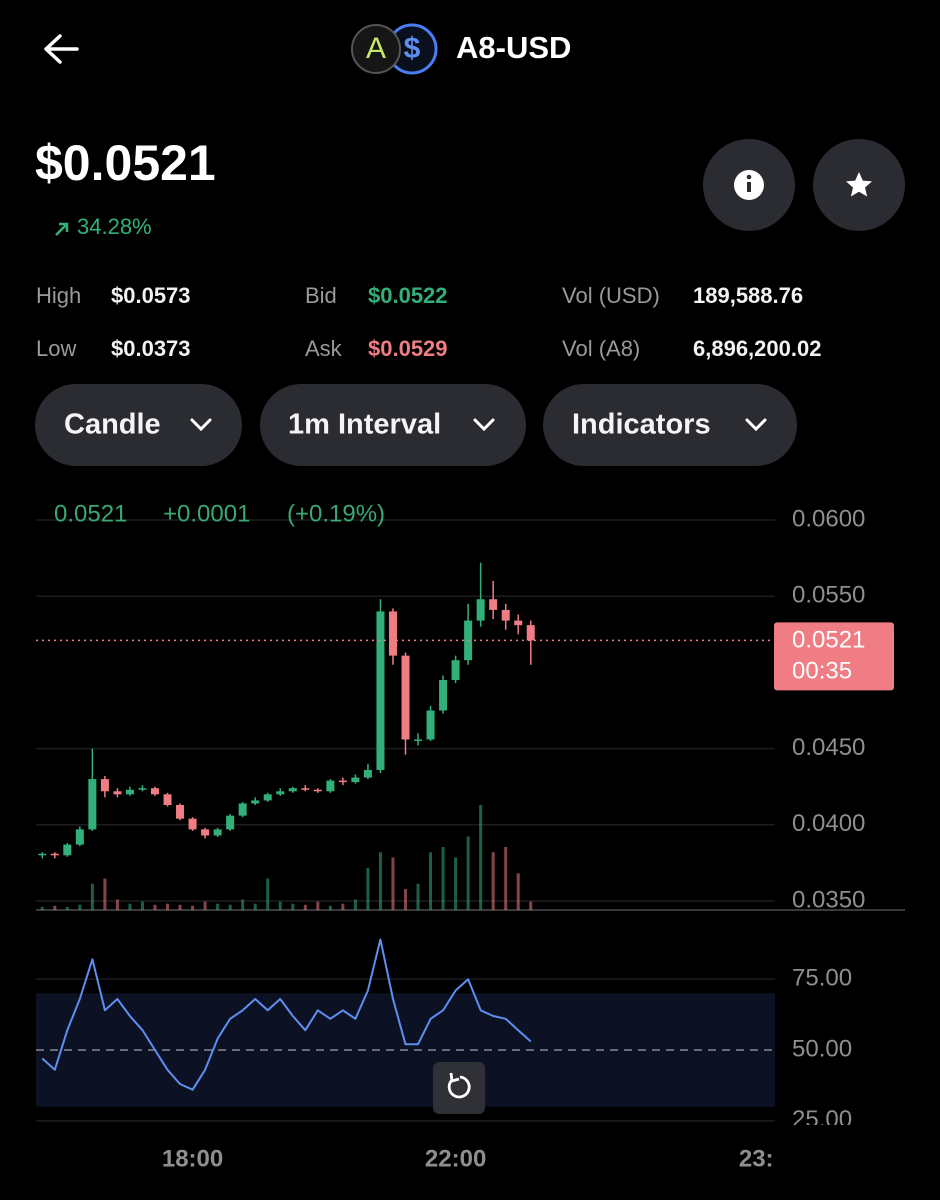 The height and width of the screenshot is (1200, 940). I want to click on star-icon, so click(859, 184).